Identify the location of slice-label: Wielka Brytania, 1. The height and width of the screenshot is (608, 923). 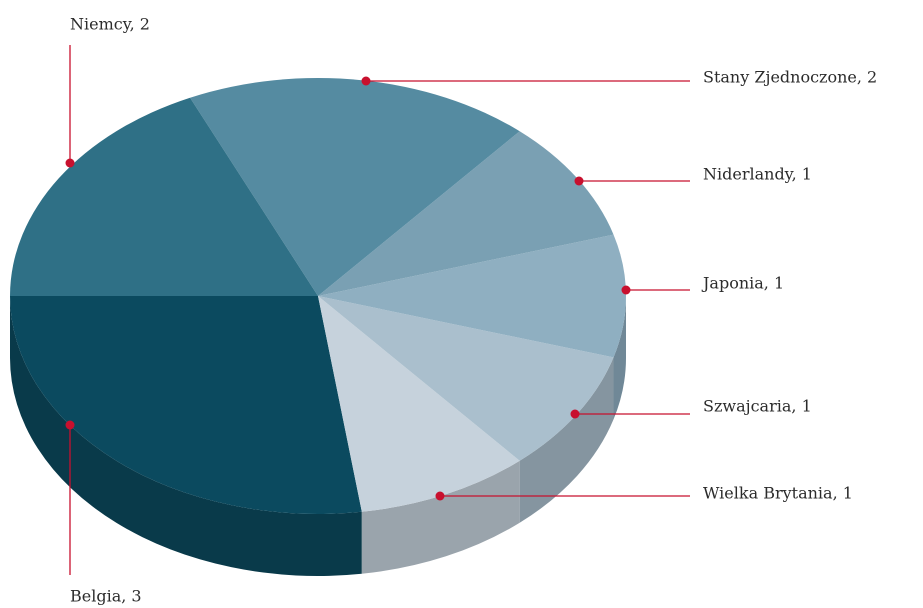
(778, 493).